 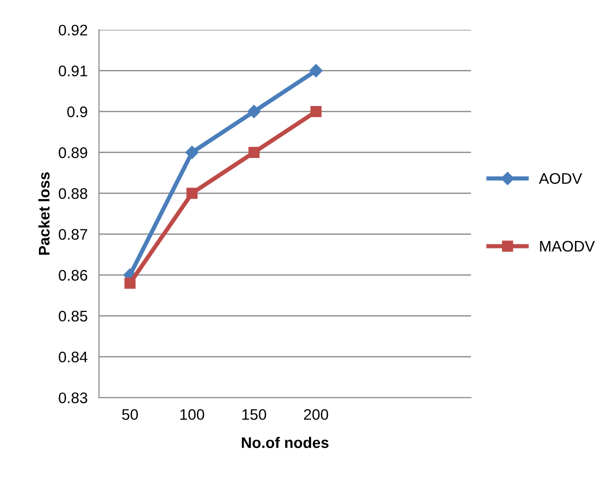 I want to click on x-tick-label: 150, so click(x=254, y=414).